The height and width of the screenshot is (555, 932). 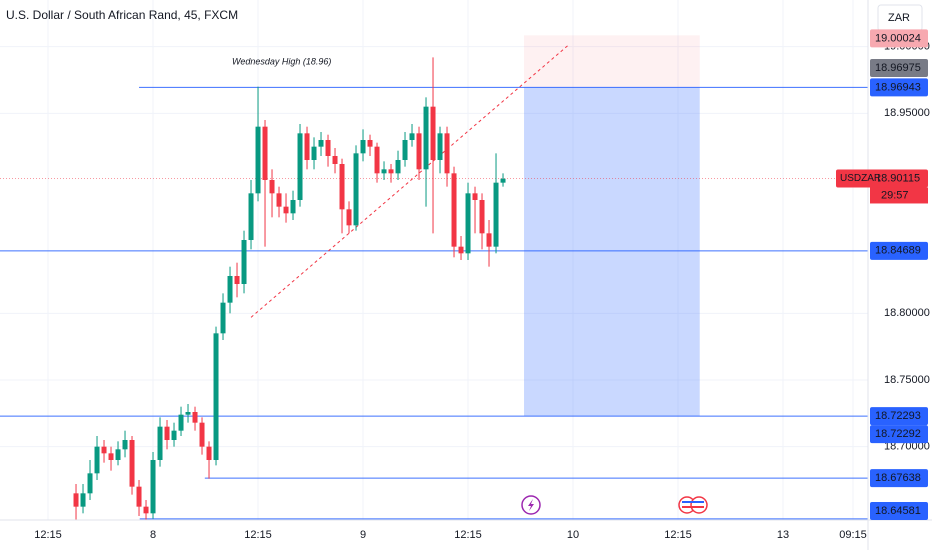 I want to click on x-tick-label: 09:15, so click(x=853, y=535).